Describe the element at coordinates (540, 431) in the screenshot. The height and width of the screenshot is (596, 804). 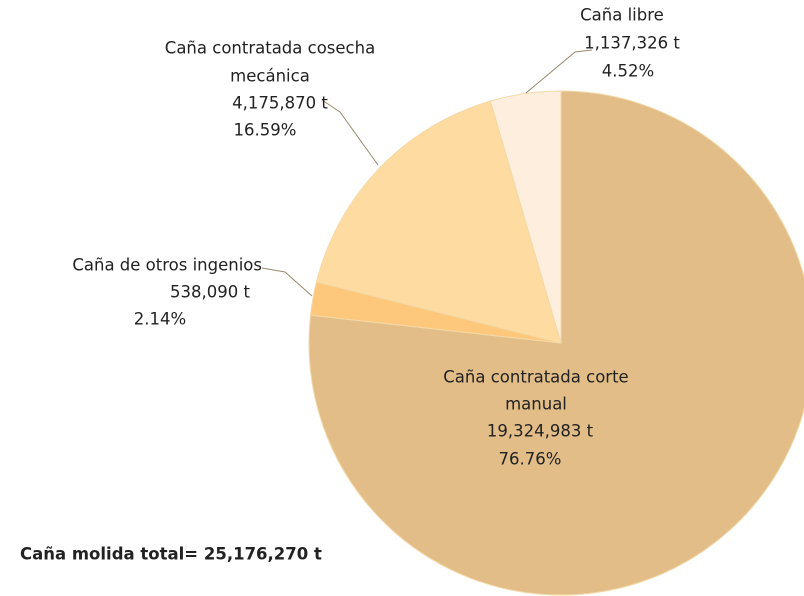
I see `value-label: 19,324,983 t` at that location.